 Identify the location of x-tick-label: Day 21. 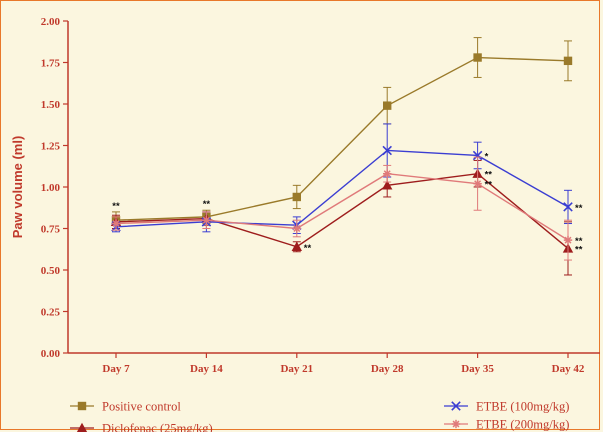
(296, 369).